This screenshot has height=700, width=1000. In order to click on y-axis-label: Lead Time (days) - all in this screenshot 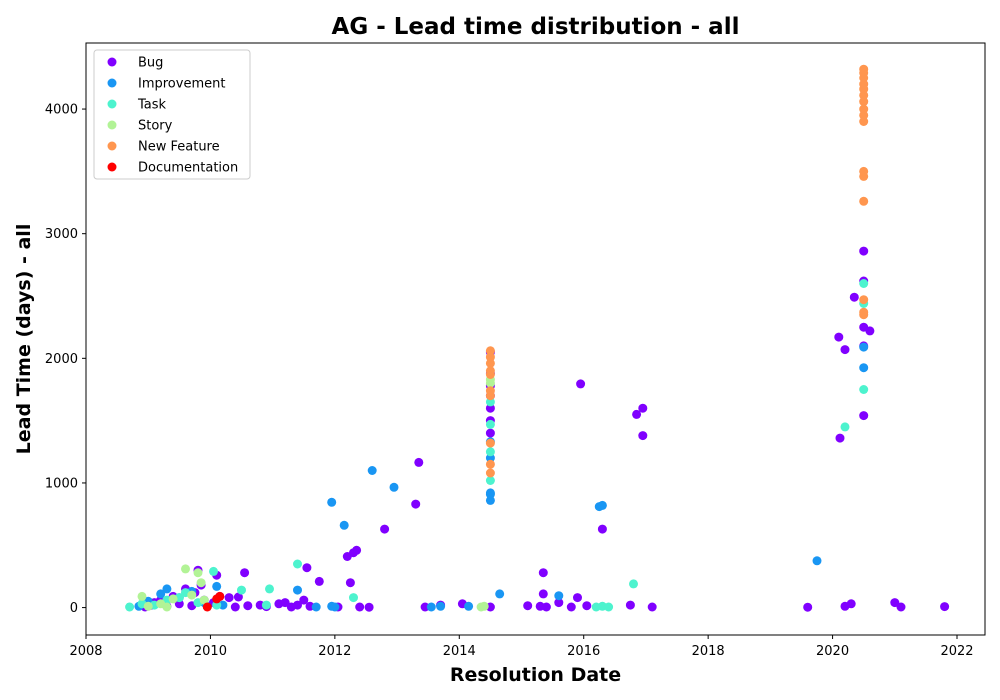, I will do `click(24, 339)`.